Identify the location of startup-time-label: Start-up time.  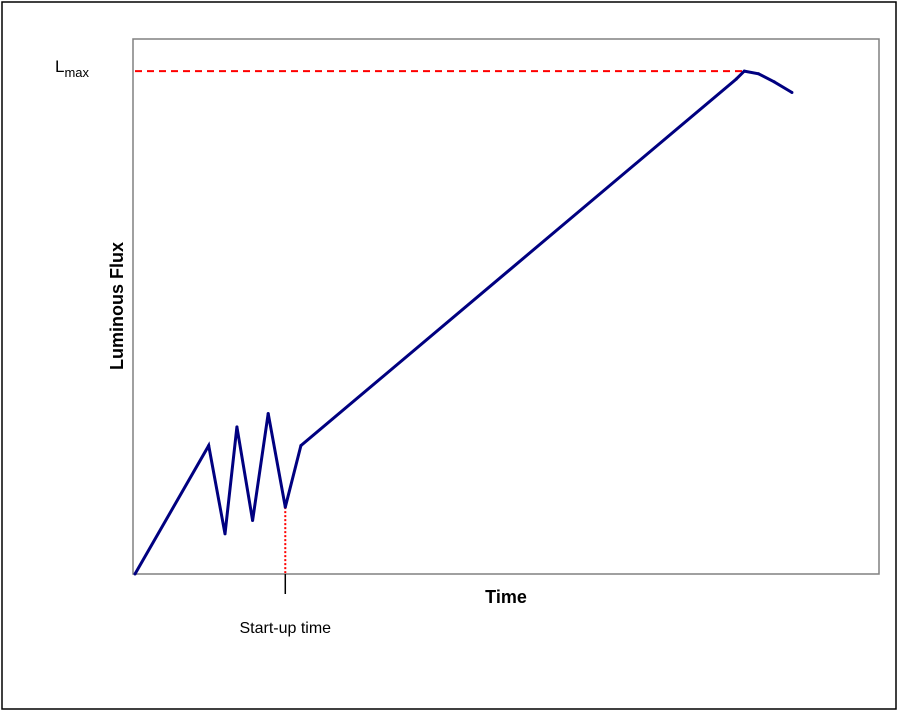
(285, 628).